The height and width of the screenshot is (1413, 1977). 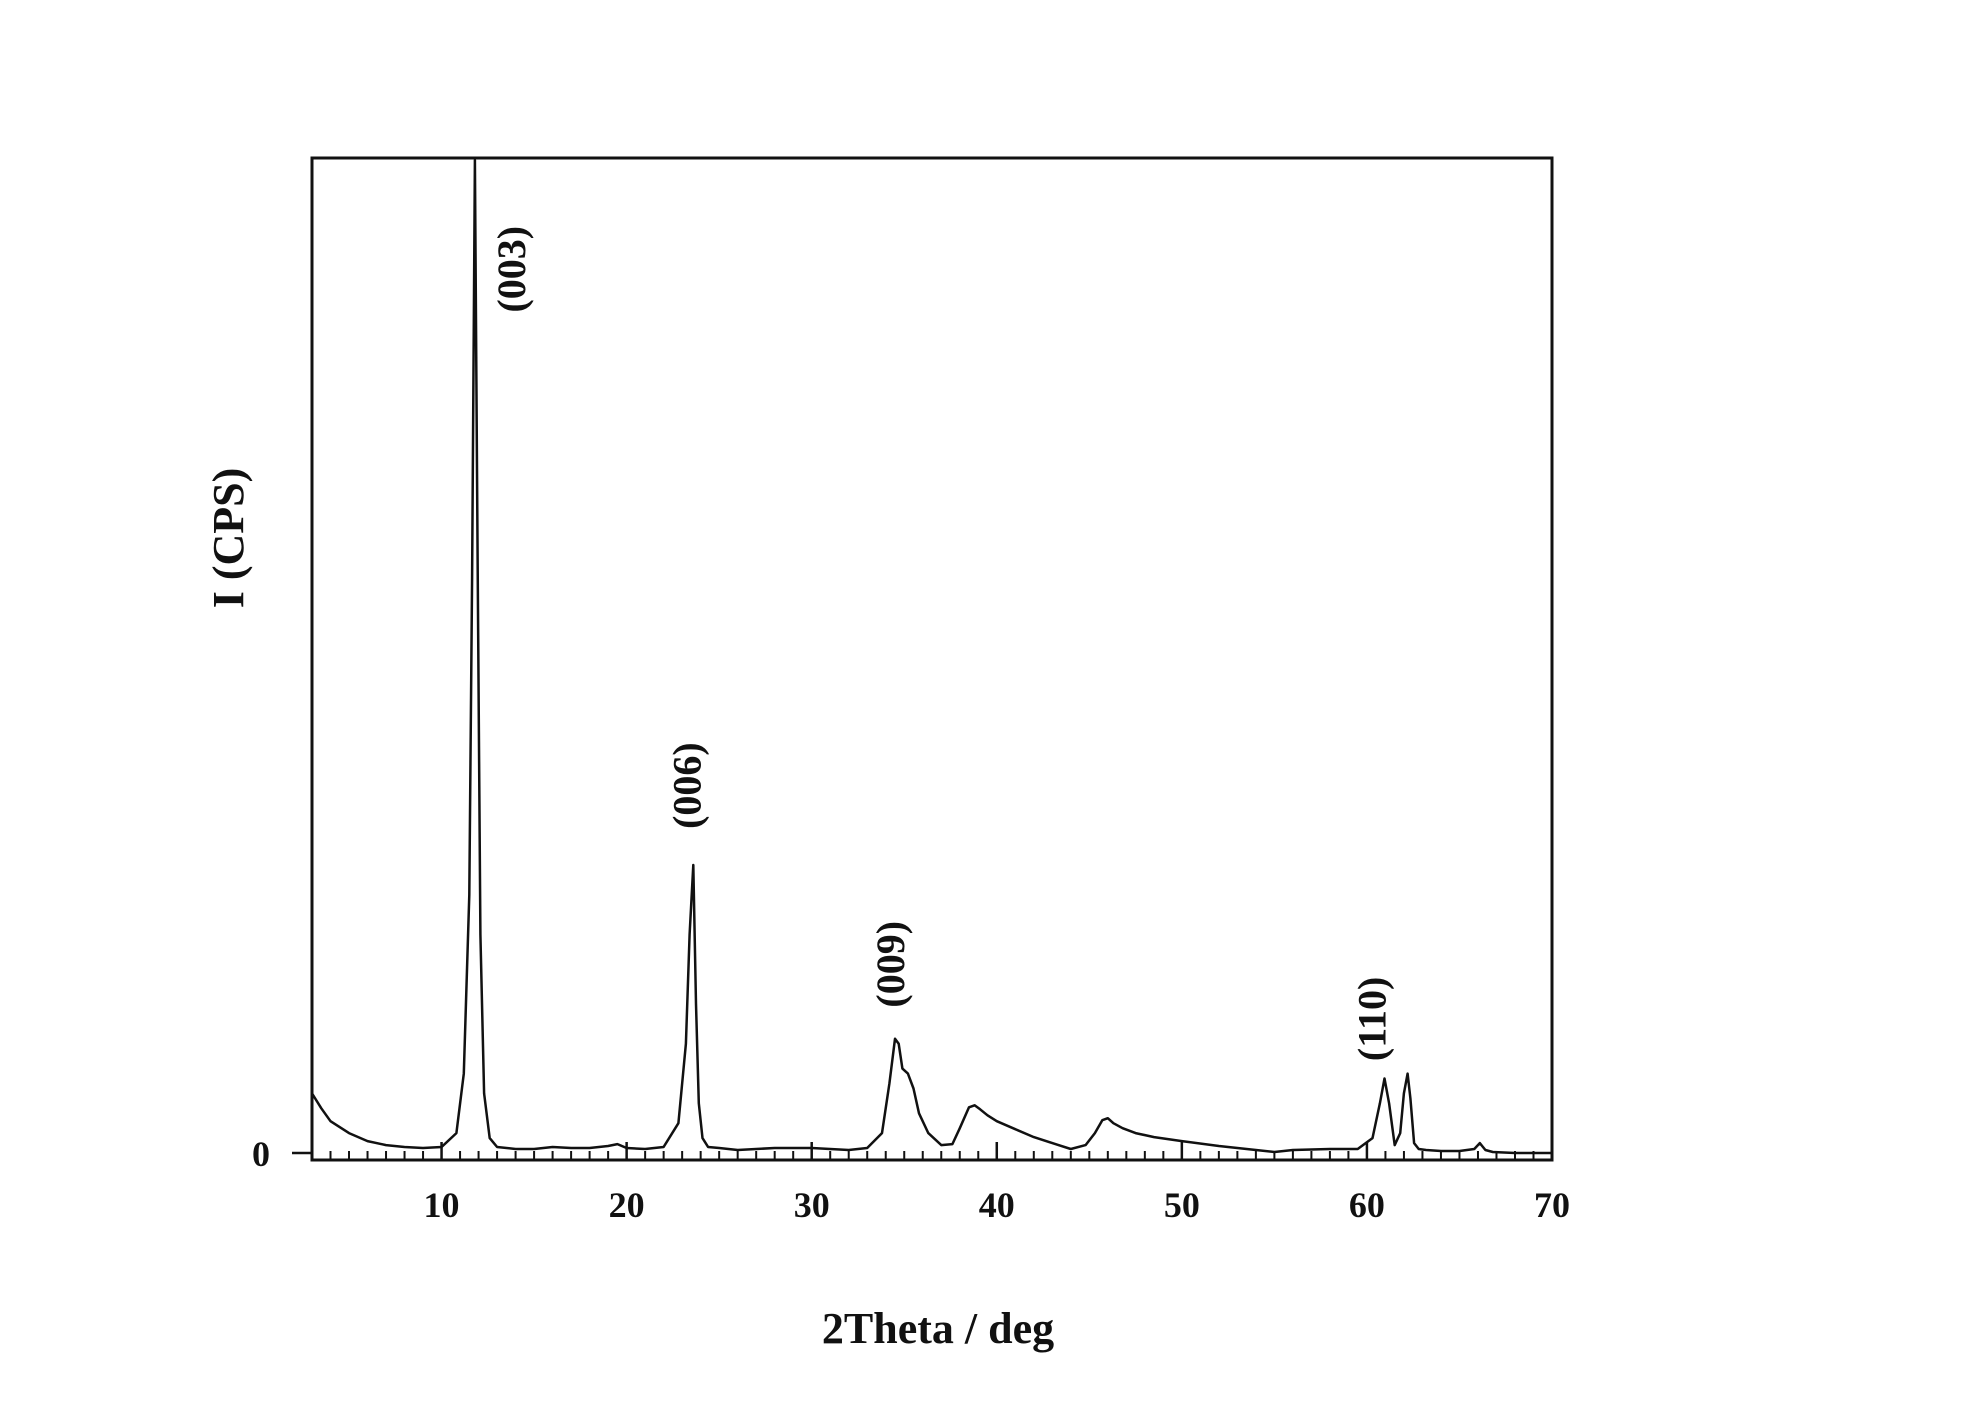 What do you see at coordinates (627, 1205) in the screenshot?
I see `x-tick-label: 20` at bounding box center [627, 1205].